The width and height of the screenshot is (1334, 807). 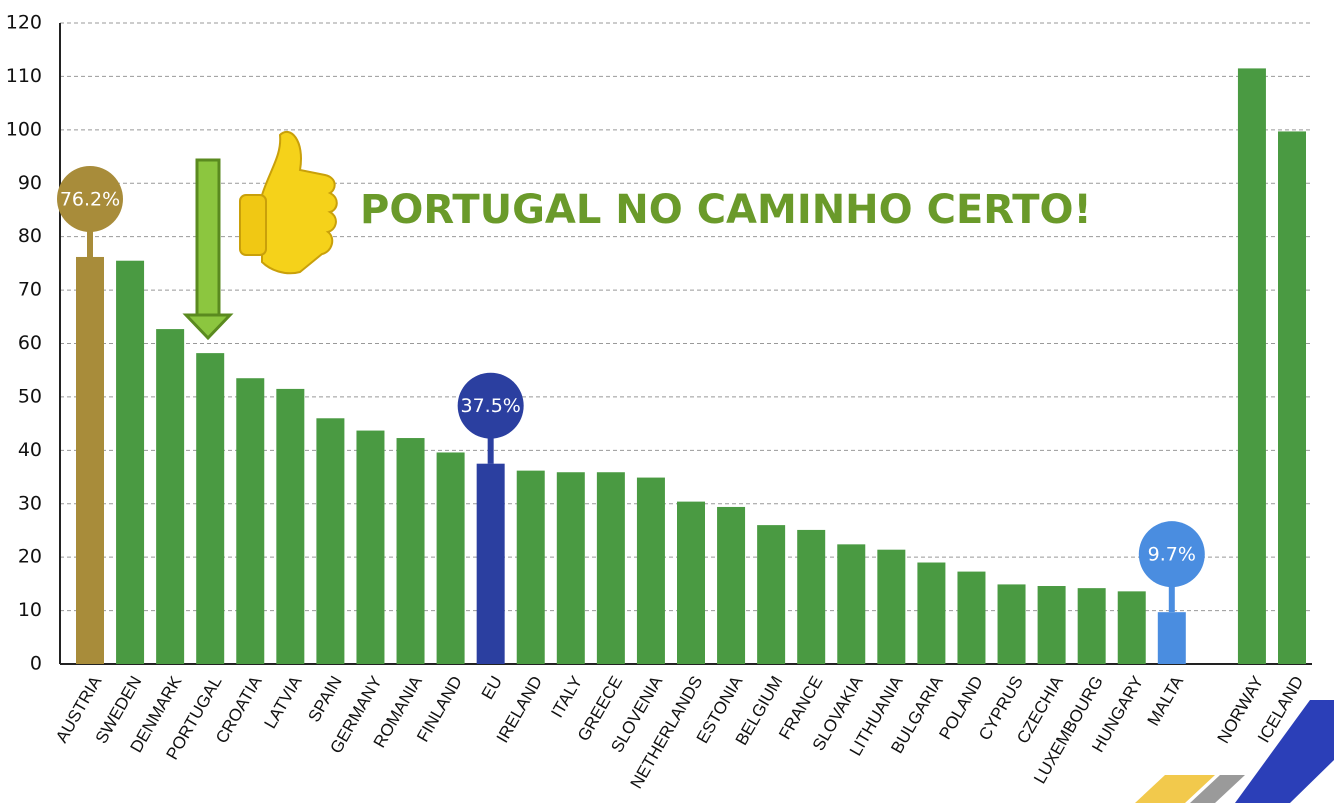 I want to click on y-tick-label: 110, so click(x=24, y=76).